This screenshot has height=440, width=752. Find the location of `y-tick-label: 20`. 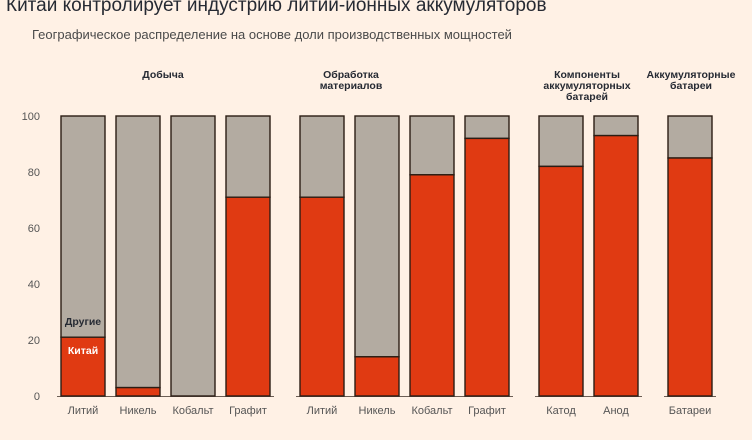

y-tick-label: 20 is located at coordinates (34, 341).